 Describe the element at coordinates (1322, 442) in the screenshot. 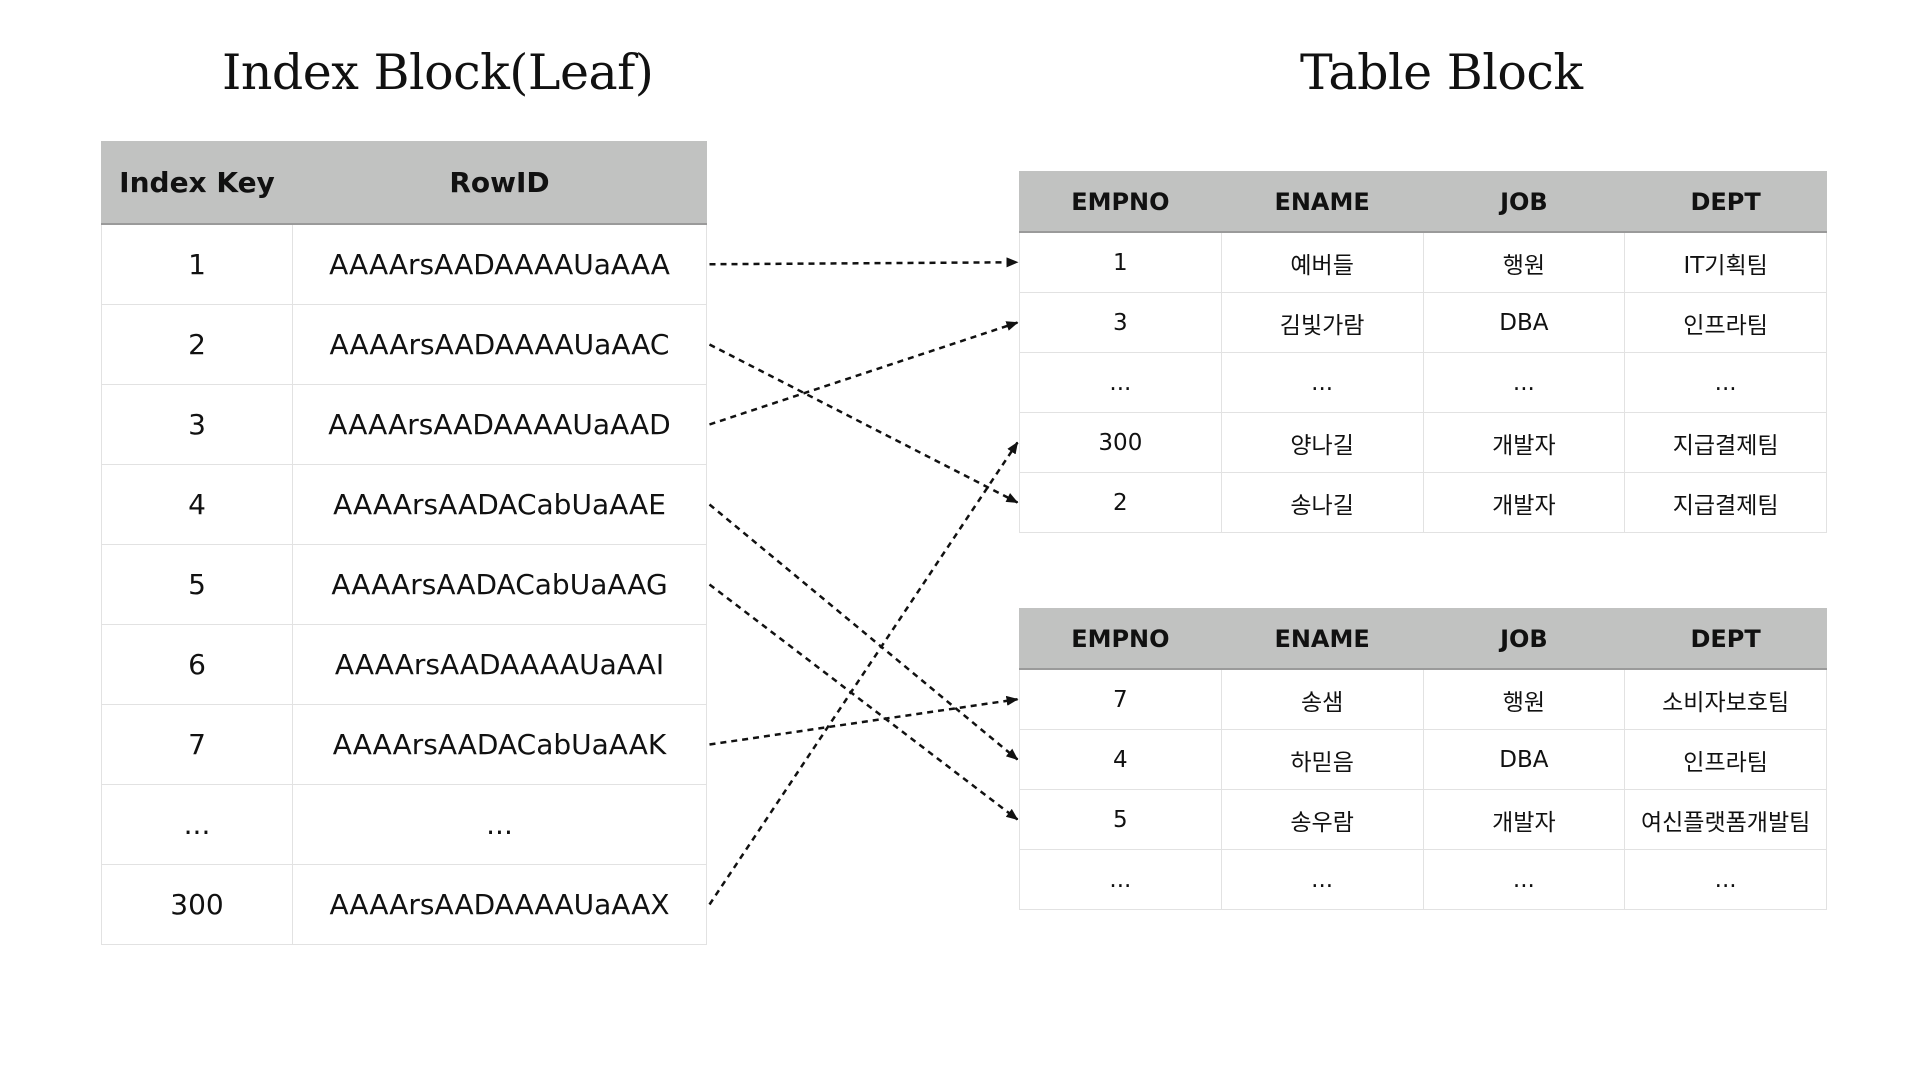

I see `ename-cell: 양나길` at that location.